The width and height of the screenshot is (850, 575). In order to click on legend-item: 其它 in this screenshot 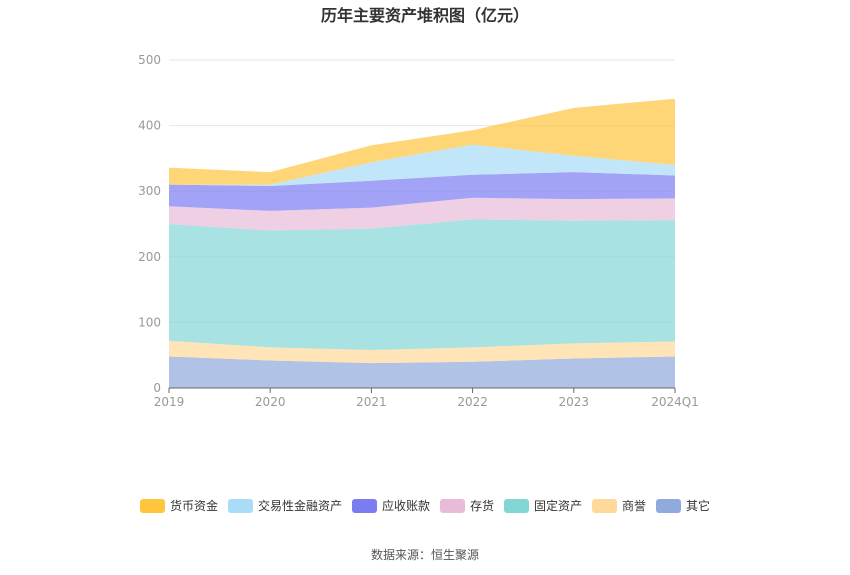, I will do `click(683, 505)`.